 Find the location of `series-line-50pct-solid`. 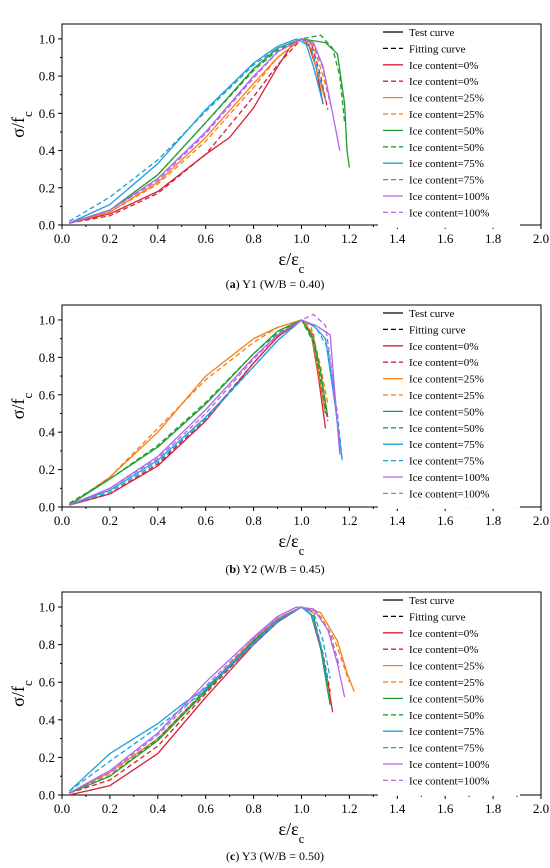

series-line-50pct-solid is located at coordinates (198, 412).